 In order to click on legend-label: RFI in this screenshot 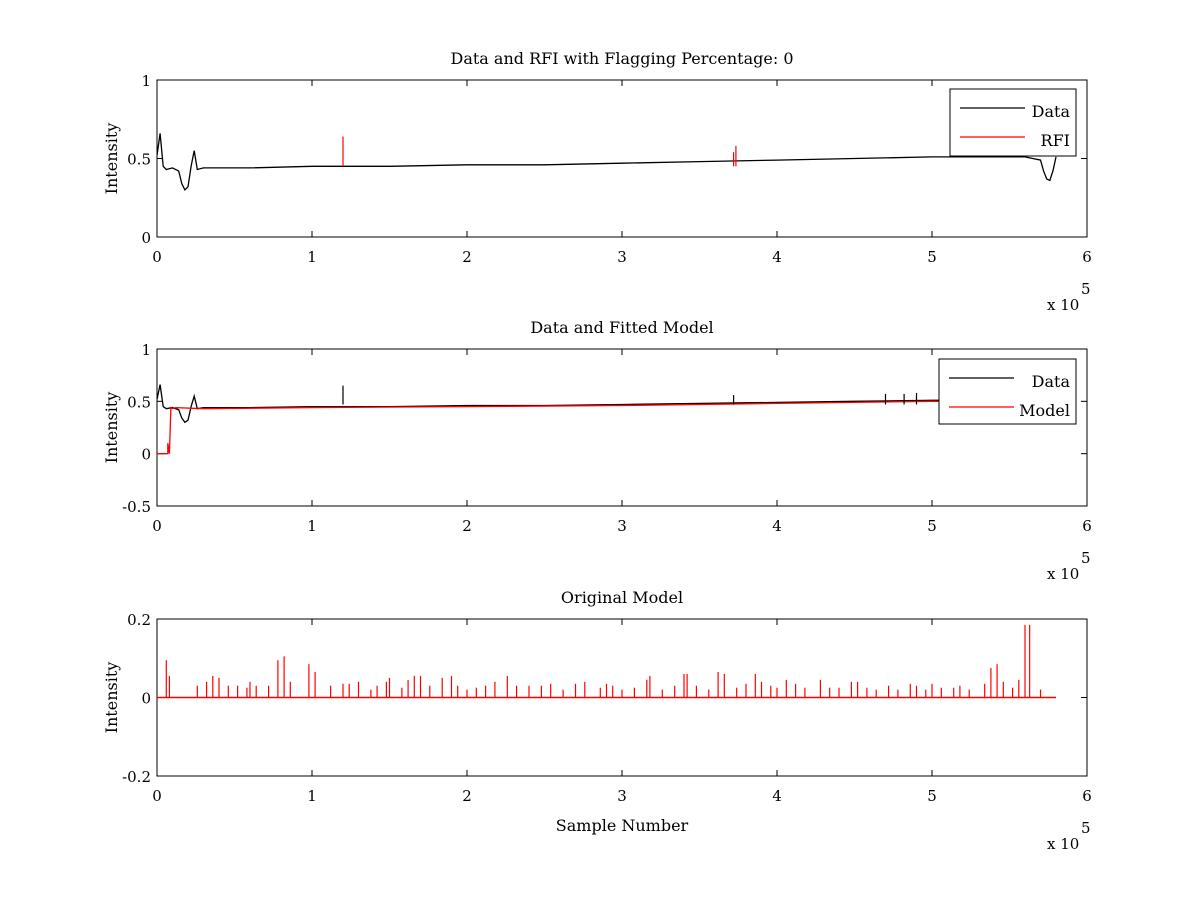, I will do `click(1055, 140)`.